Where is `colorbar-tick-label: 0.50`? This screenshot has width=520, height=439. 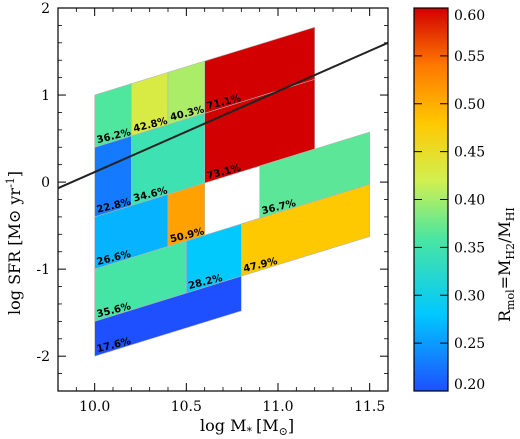 colorbar-tick-label: 0.50 is located at coordinates (469, 105).